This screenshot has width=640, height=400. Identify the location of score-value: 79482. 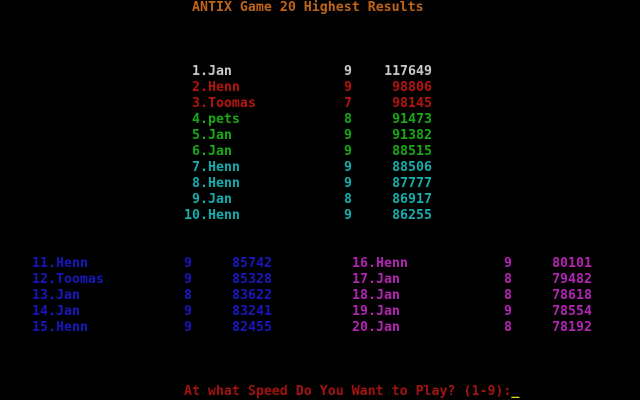
(572, 279).